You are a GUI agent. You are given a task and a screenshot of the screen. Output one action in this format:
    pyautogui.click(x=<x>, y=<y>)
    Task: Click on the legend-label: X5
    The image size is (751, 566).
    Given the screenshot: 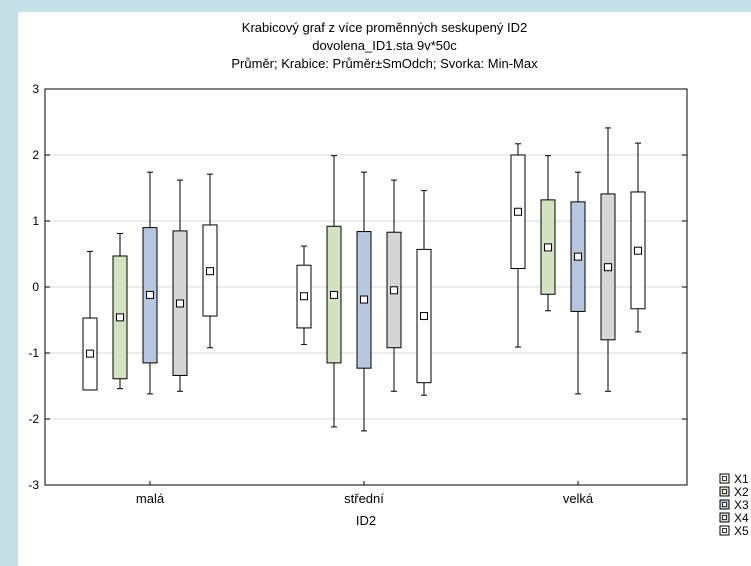 What is the action you would take?
    pyautogui.click(x=741, y=531)
    